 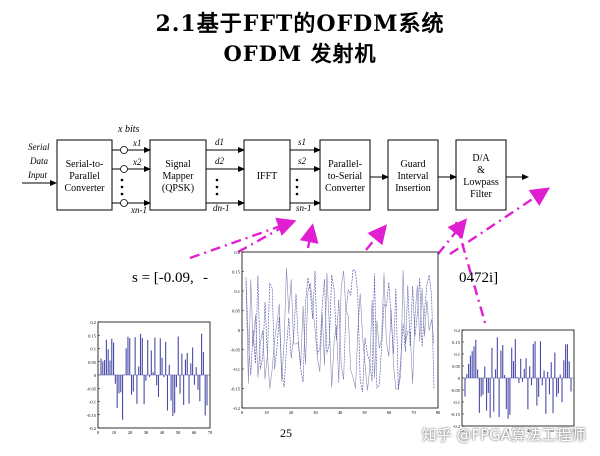 I want to click on block-s2p-line: Converter, so click(x=85, y=188).